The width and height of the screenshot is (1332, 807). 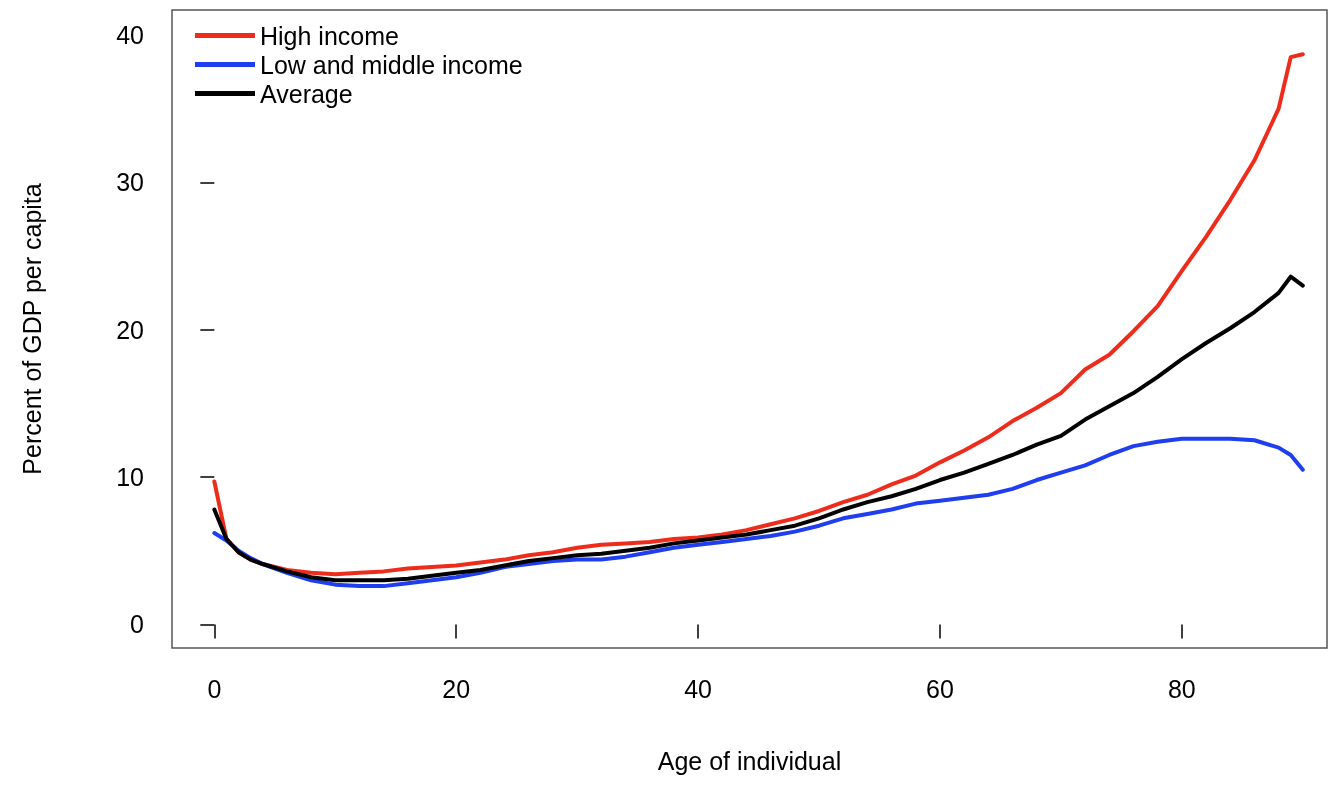 I want to click on x-tick-label: 80, so click(x=1181, y=688).